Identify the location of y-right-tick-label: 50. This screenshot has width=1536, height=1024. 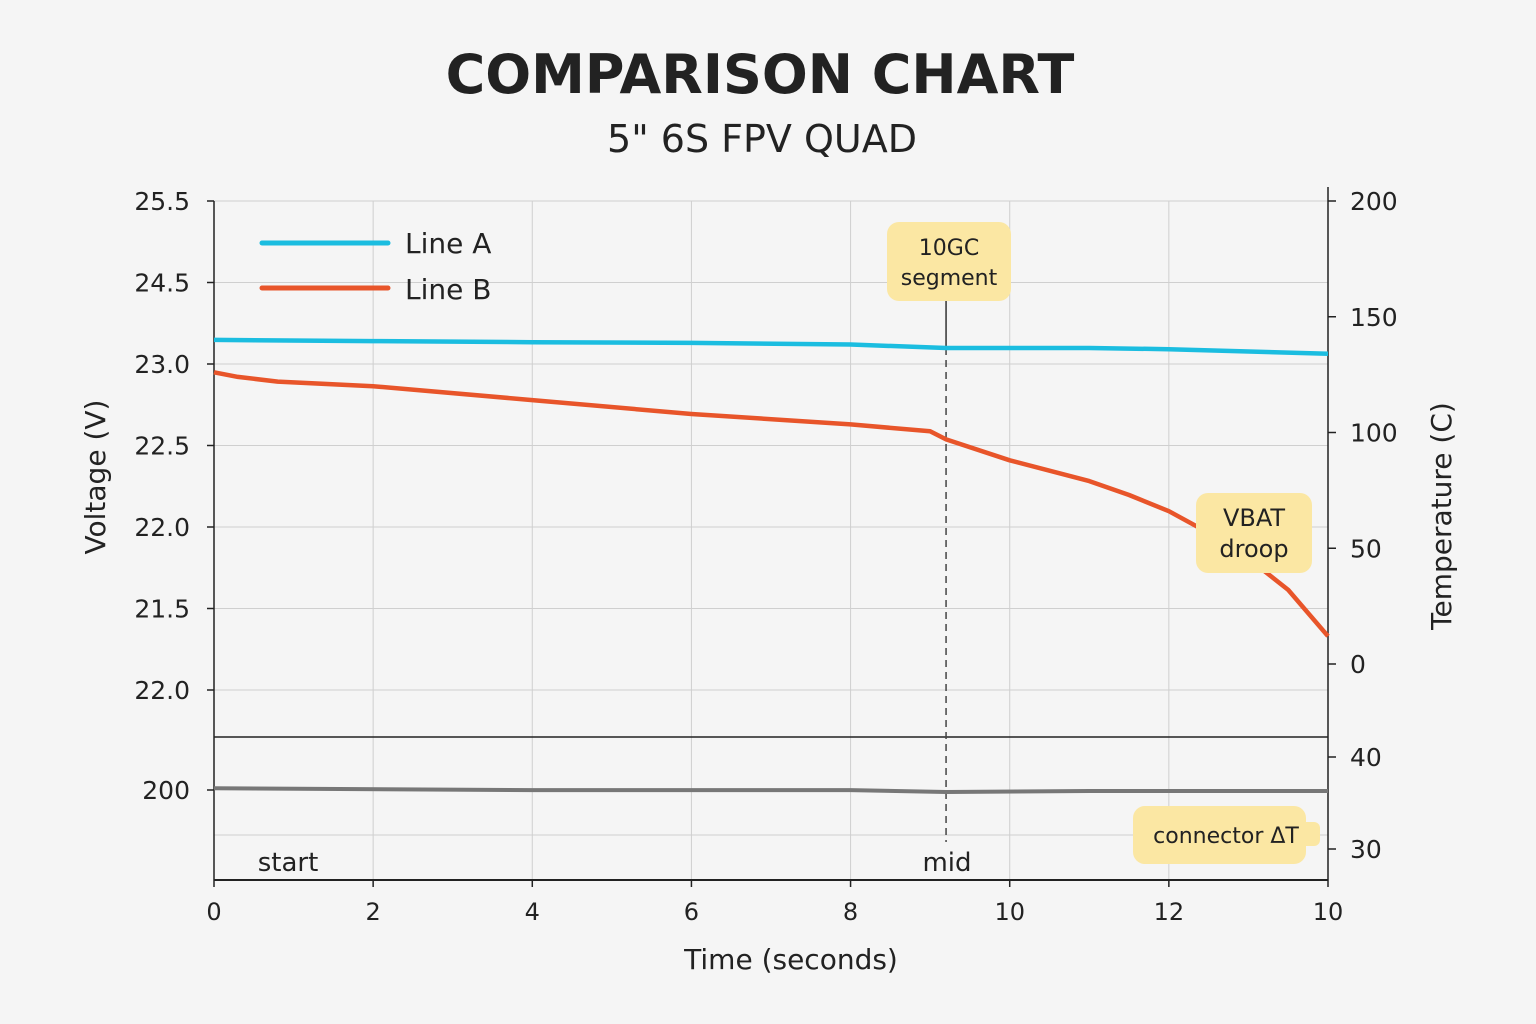
(1366, 548).